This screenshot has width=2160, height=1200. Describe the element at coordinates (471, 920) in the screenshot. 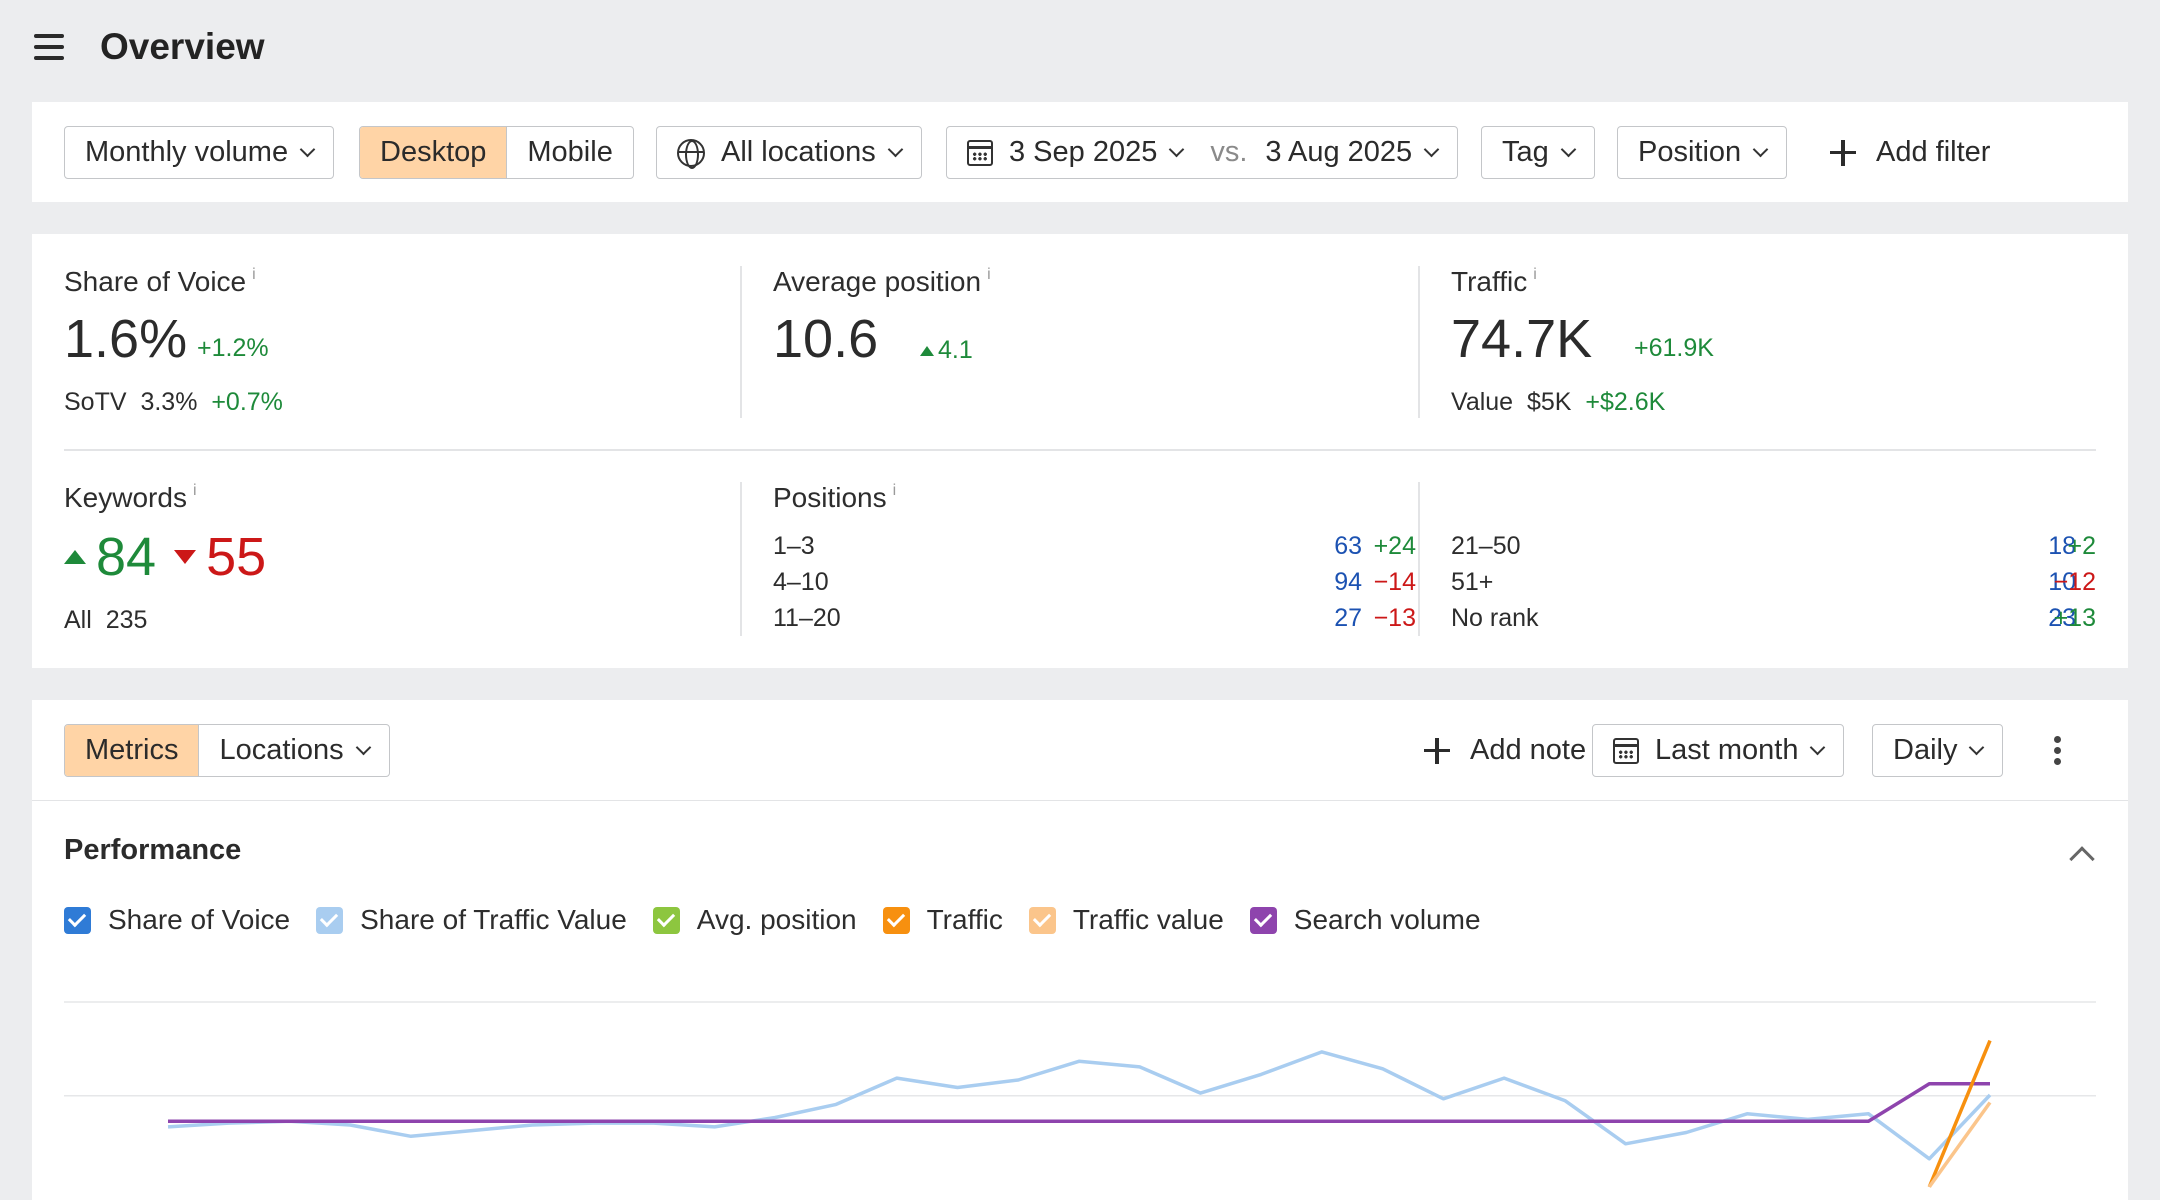

I see `legend-item: Share of Traffic Value` at that location.